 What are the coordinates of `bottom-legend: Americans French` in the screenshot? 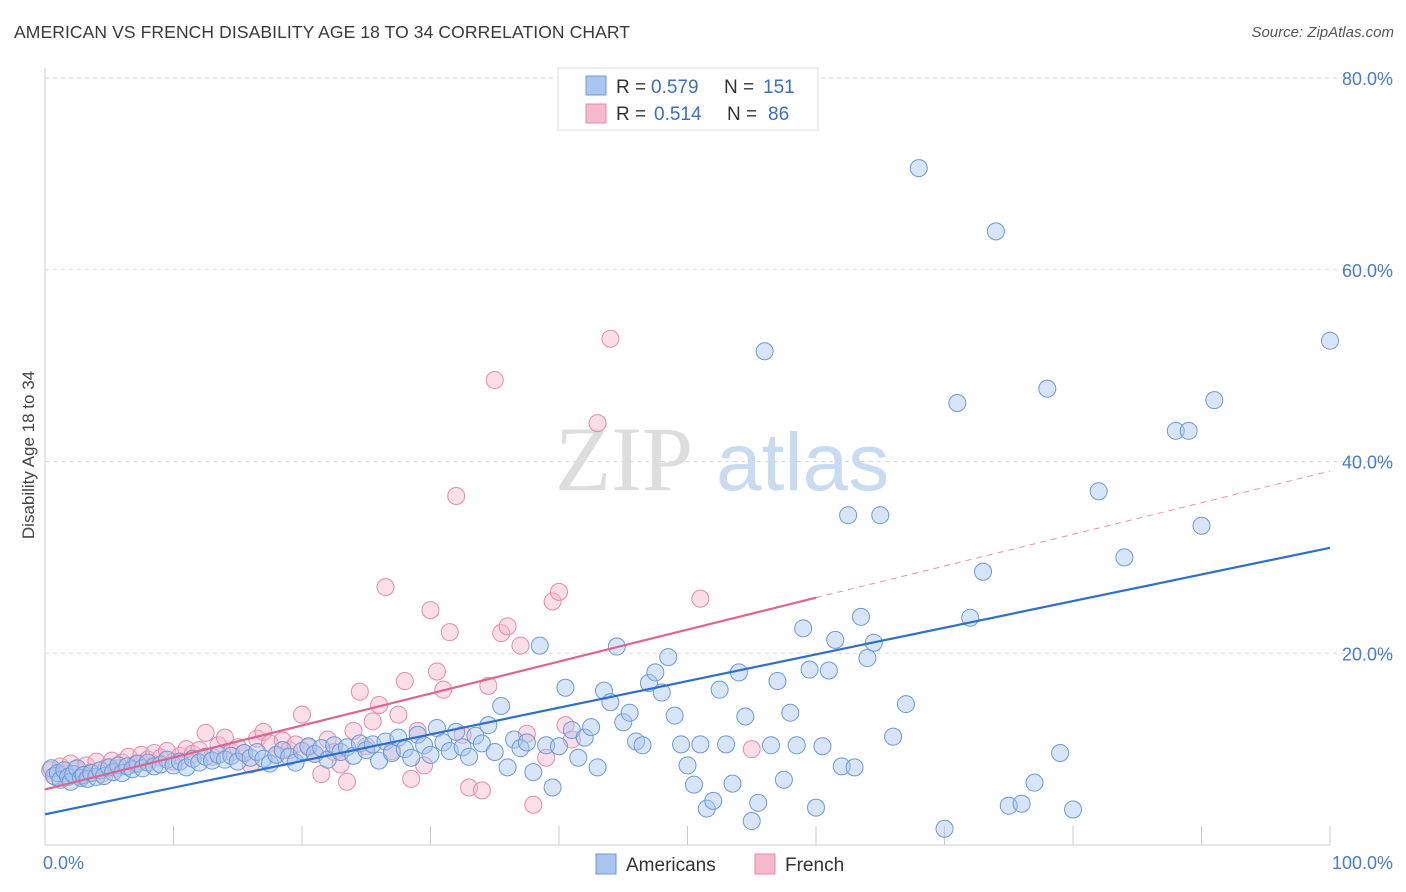 It's located at (719, 864).